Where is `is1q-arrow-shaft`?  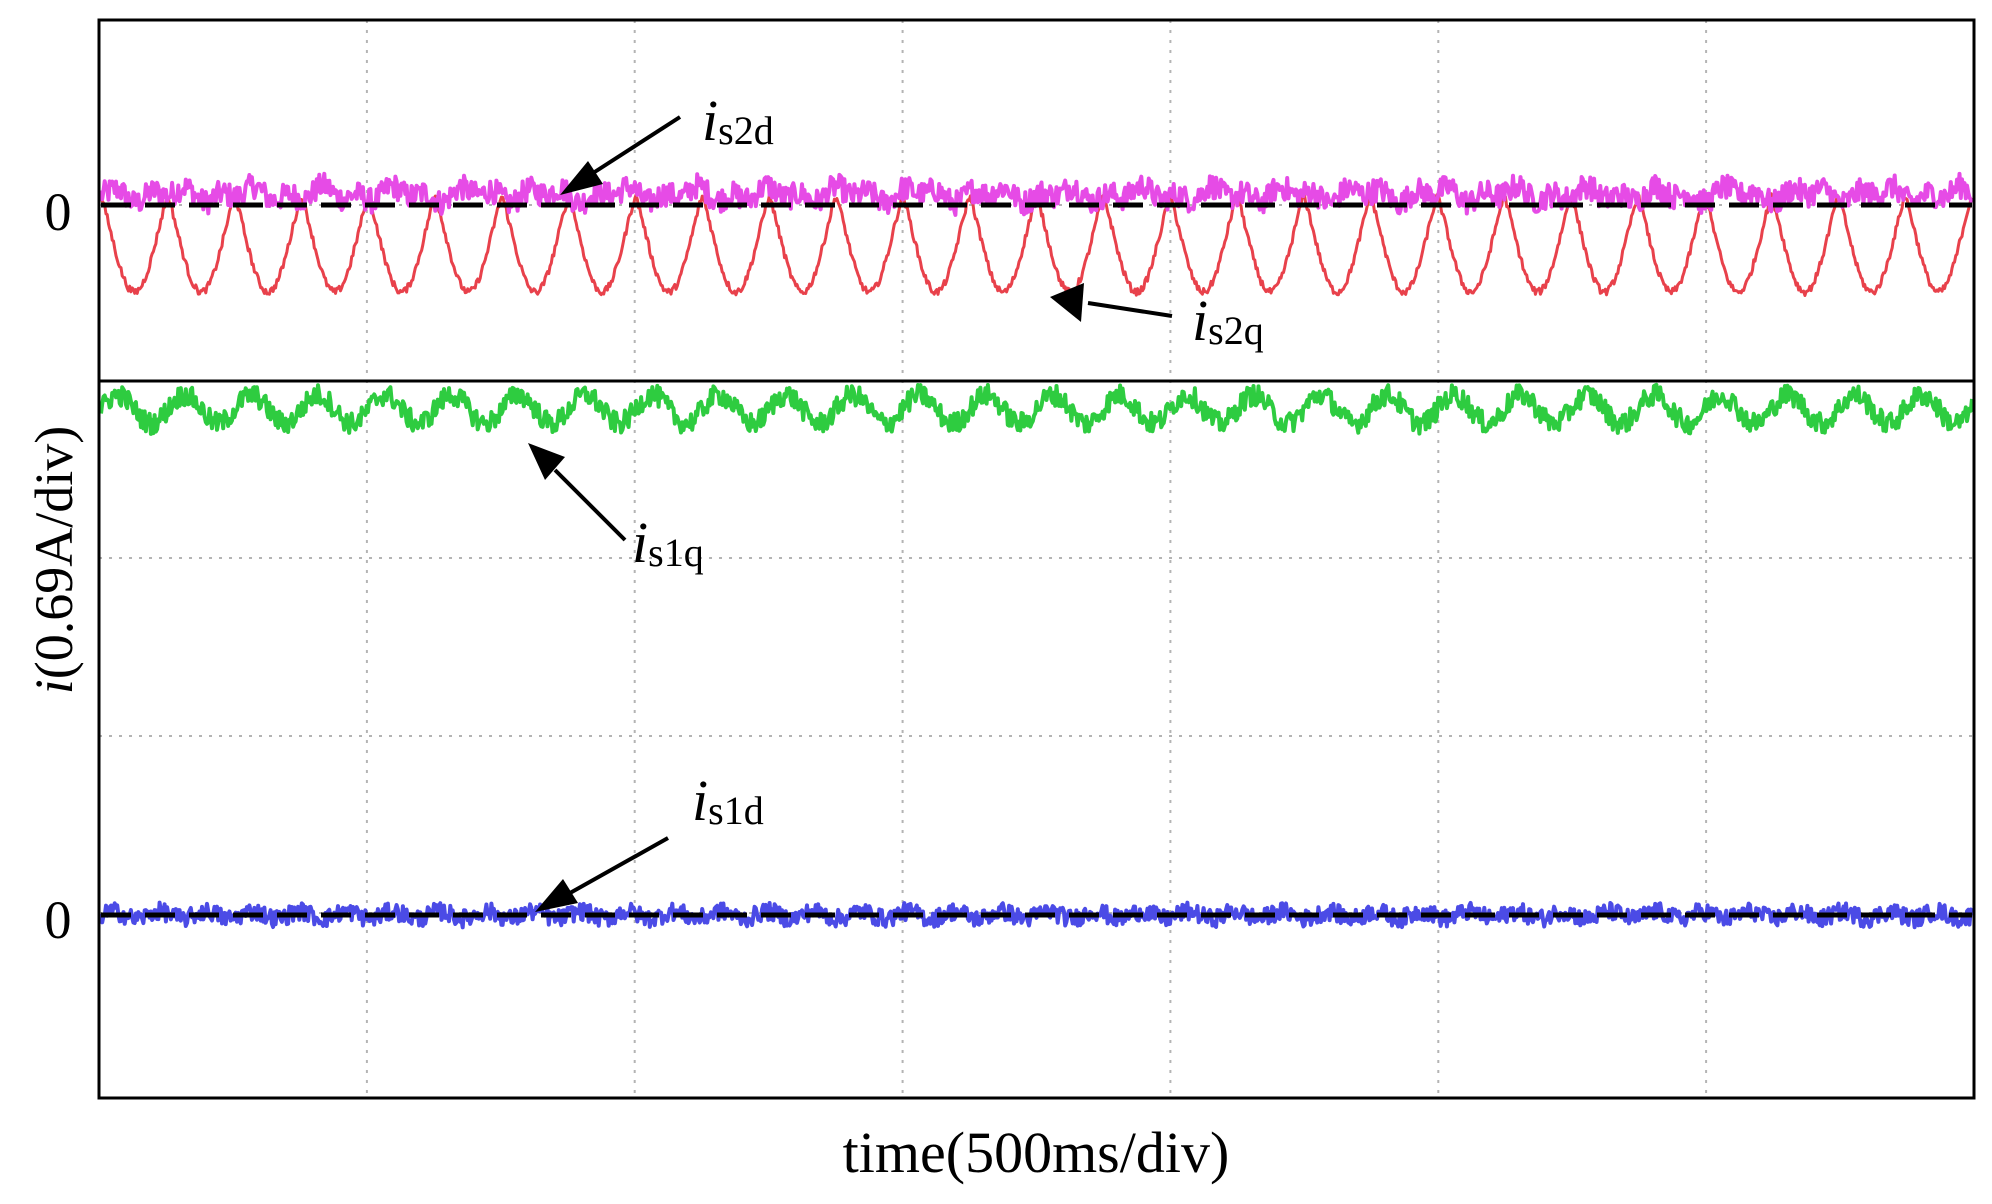 is1q-arrow-shaft is located at coordinates (590, 505).